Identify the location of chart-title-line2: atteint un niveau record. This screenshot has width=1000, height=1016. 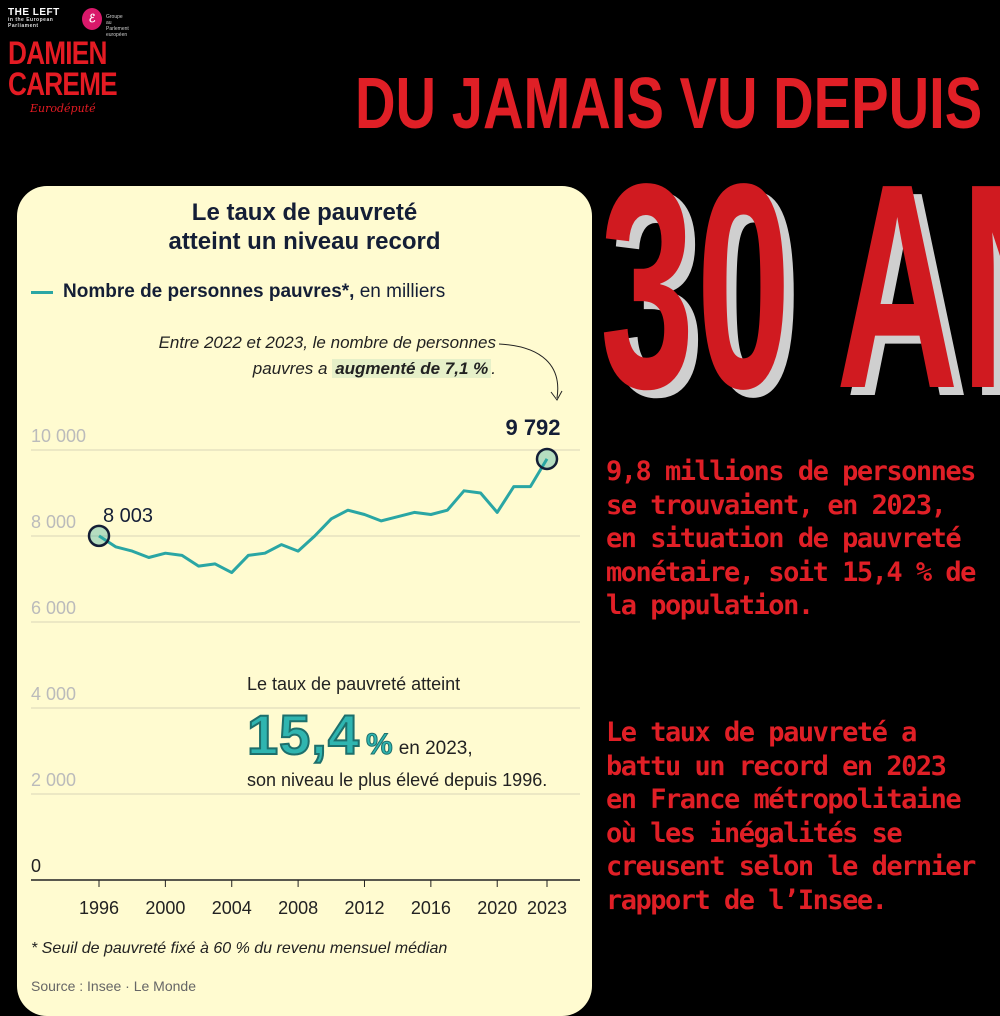
(304, 241).